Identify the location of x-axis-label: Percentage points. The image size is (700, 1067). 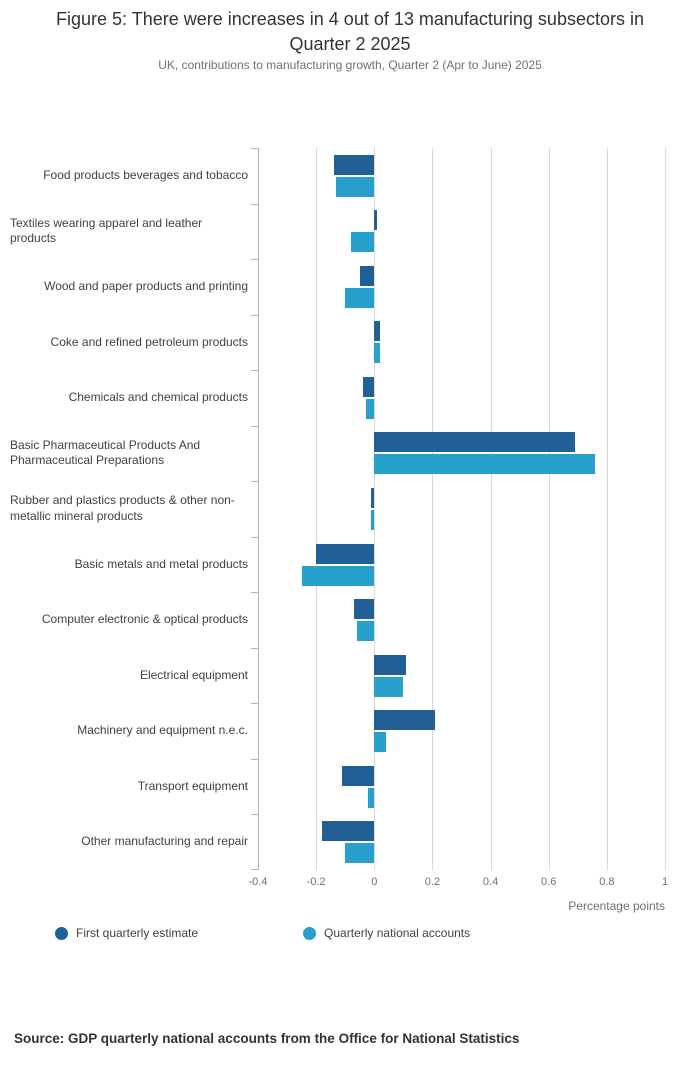
(616, 906).